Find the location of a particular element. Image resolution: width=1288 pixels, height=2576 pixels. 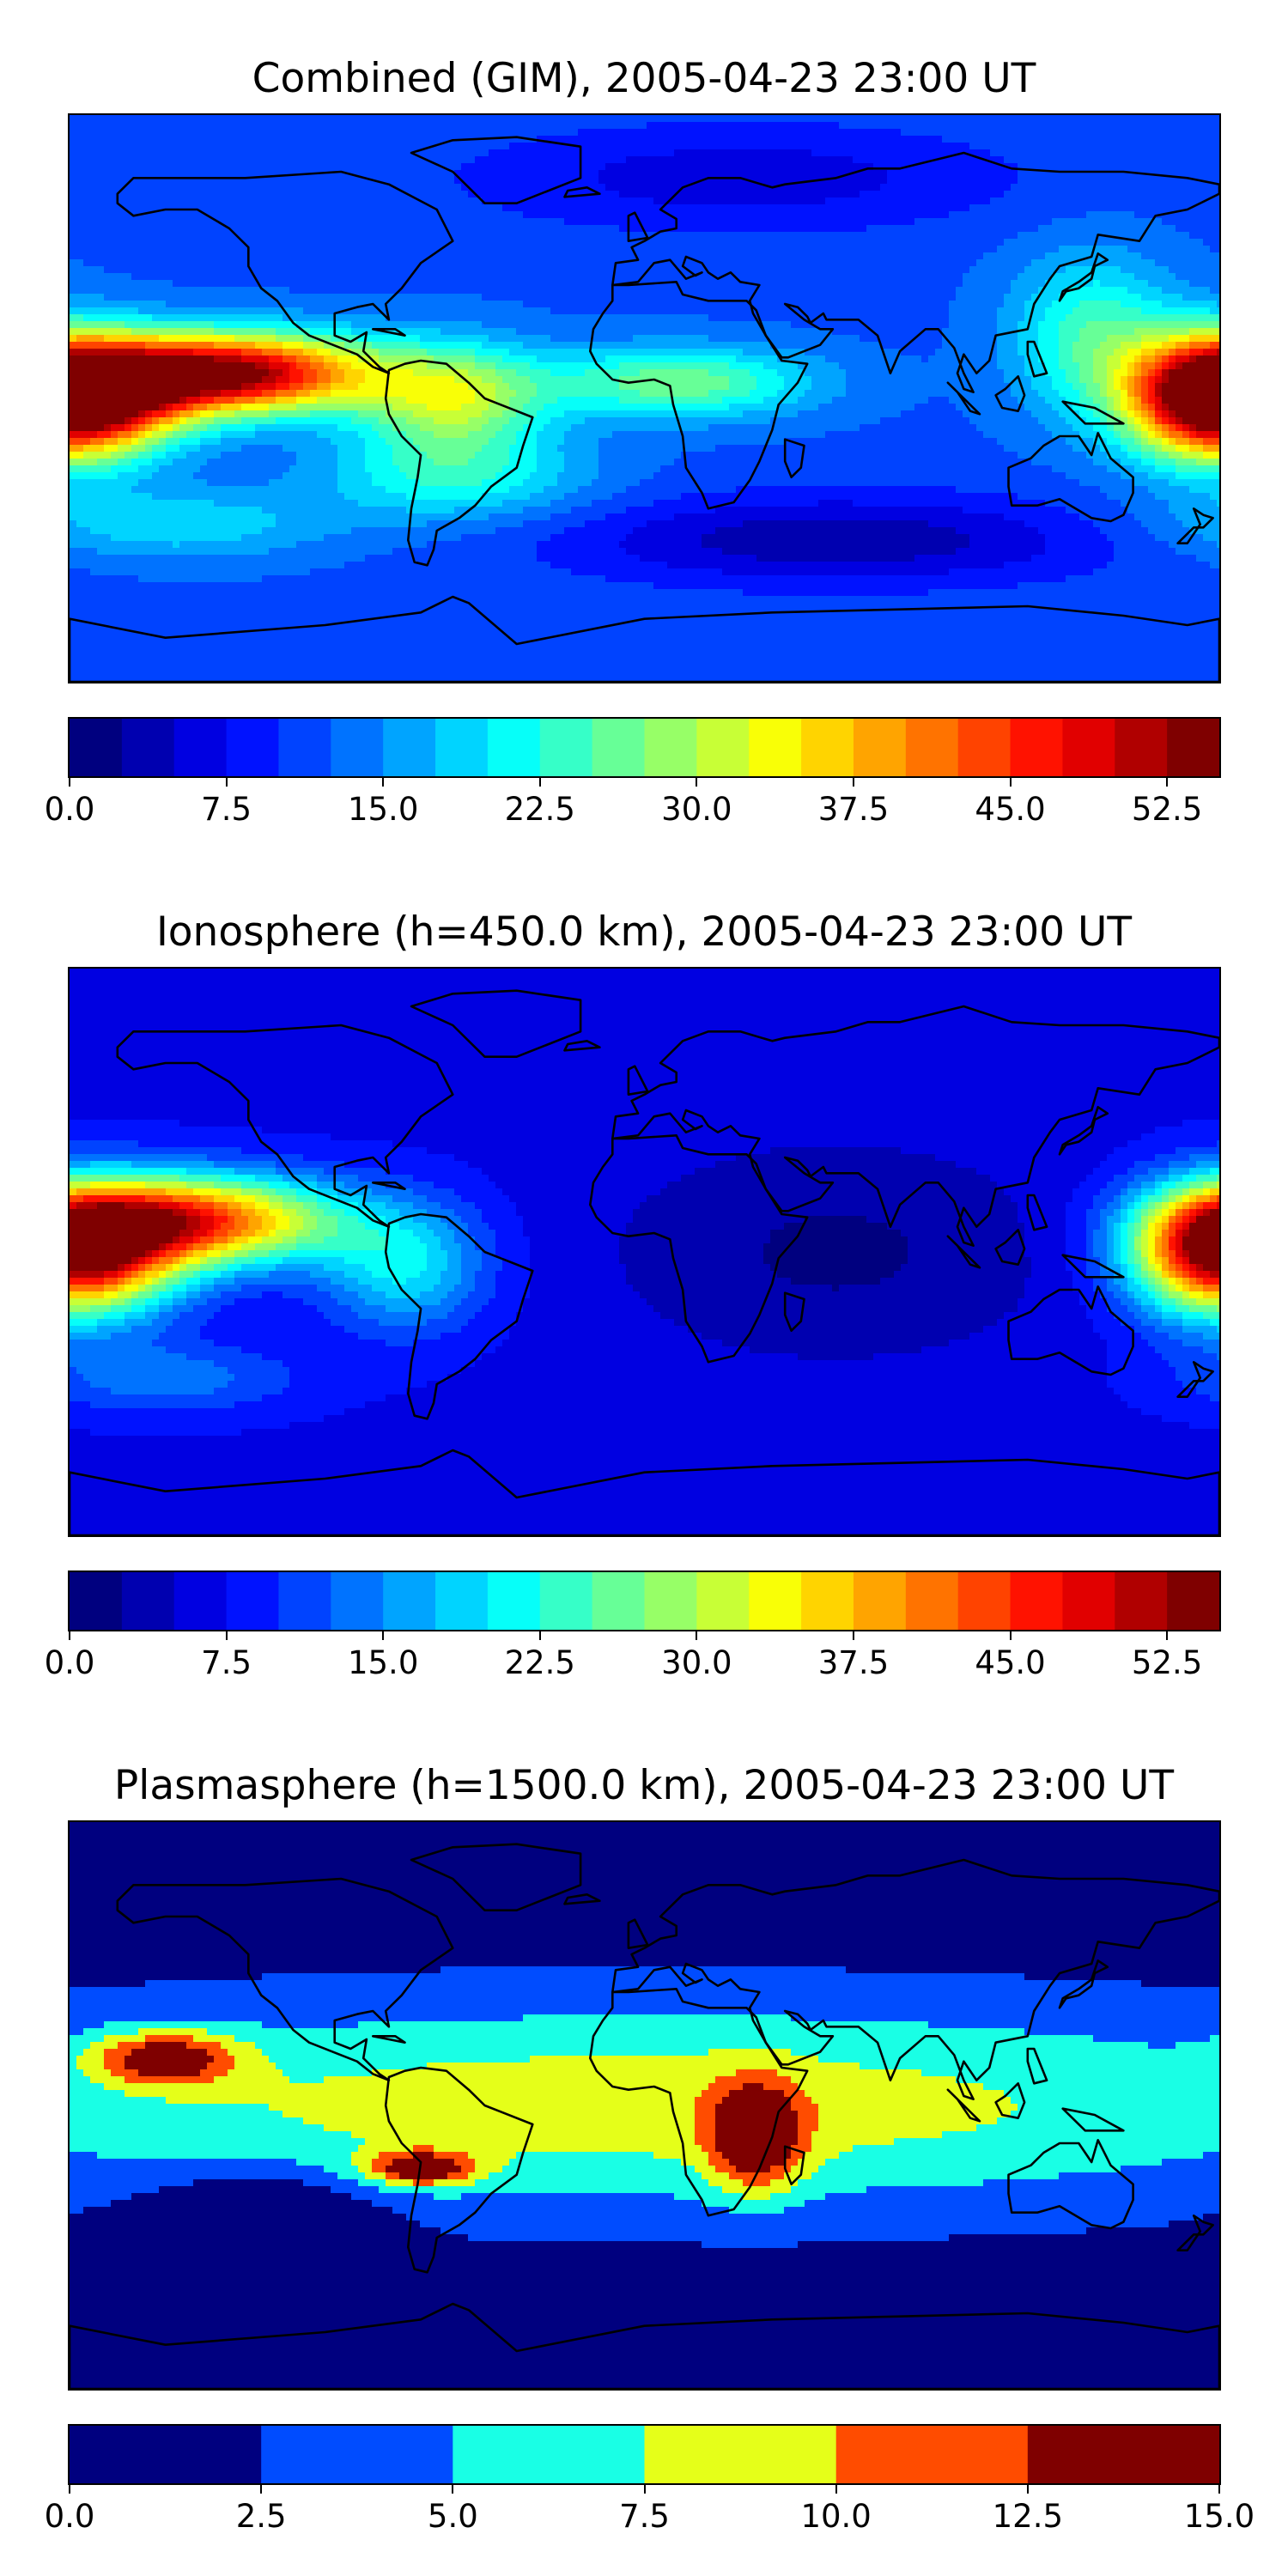

panel-3-colorbar is located at coordinates (644, 2455).